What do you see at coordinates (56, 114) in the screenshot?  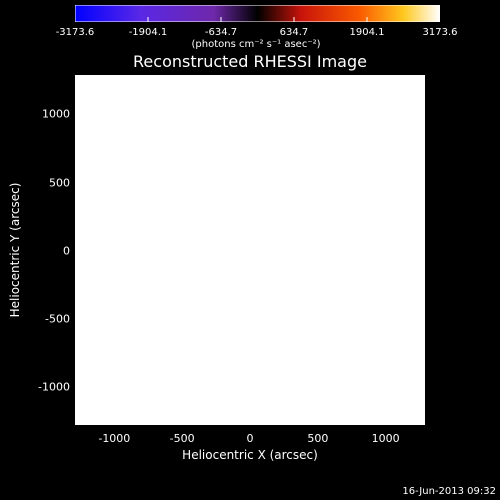 I see `y-tick-label: 1000` at bounding box center [56, 114].